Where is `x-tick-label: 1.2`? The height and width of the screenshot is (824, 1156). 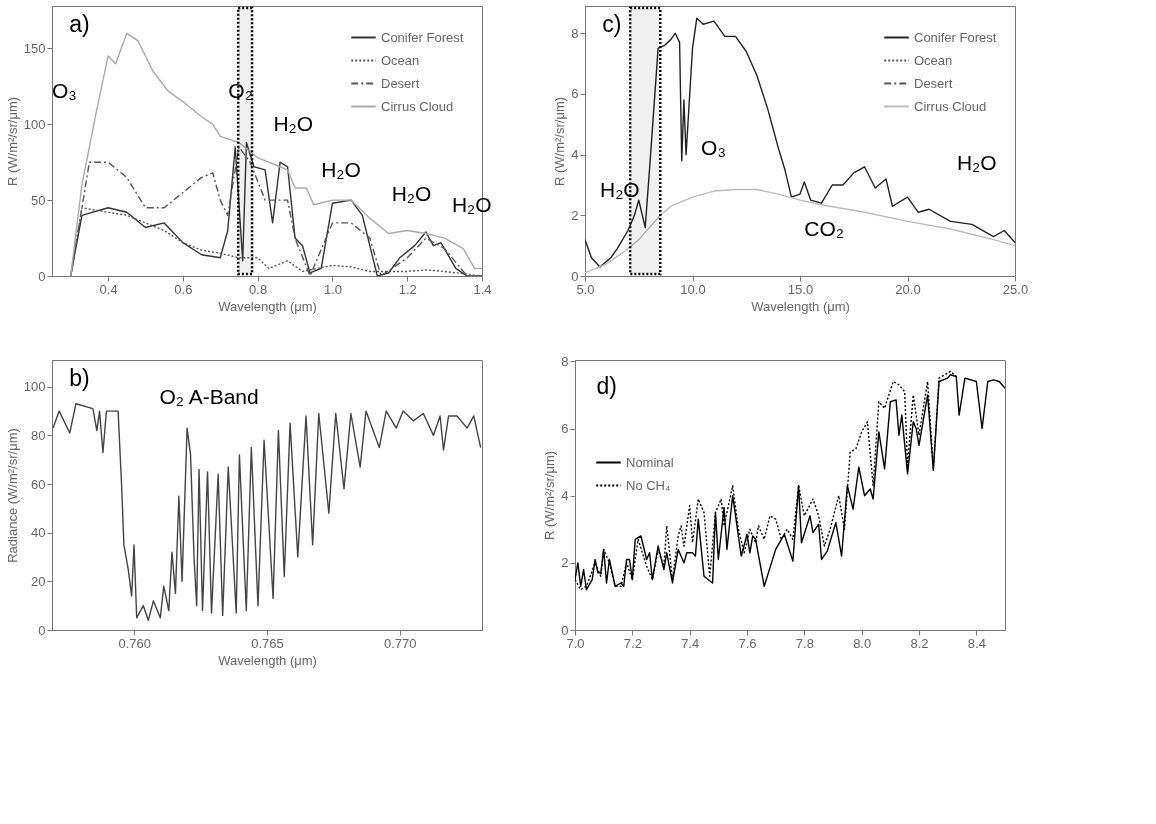
x-tick-label: 1.2 is located at coordinates (407, 289).